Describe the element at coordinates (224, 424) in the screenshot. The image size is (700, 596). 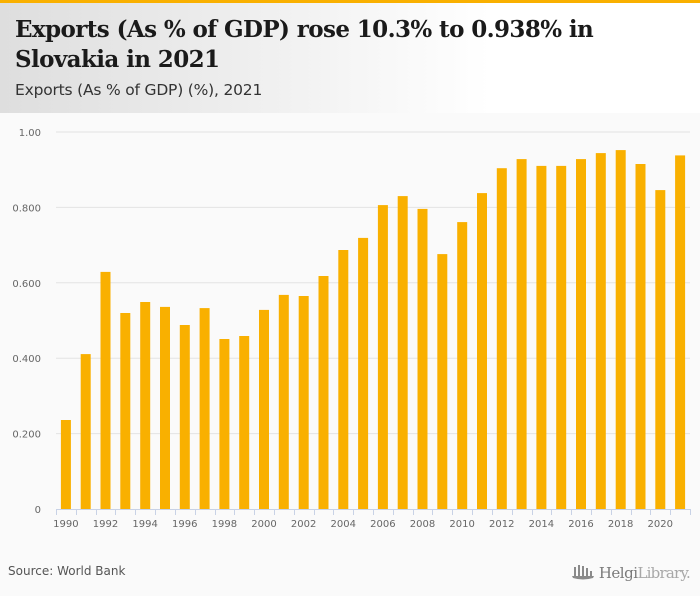
I see `bar-1998: 1998: 0.451` at that location.